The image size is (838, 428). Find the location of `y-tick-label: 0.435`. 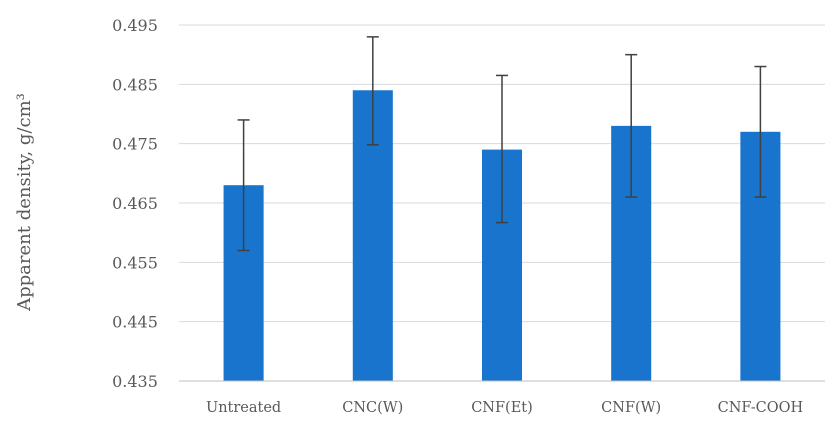

y-tick-label: 0.435 is located at coordinates (135, 381).